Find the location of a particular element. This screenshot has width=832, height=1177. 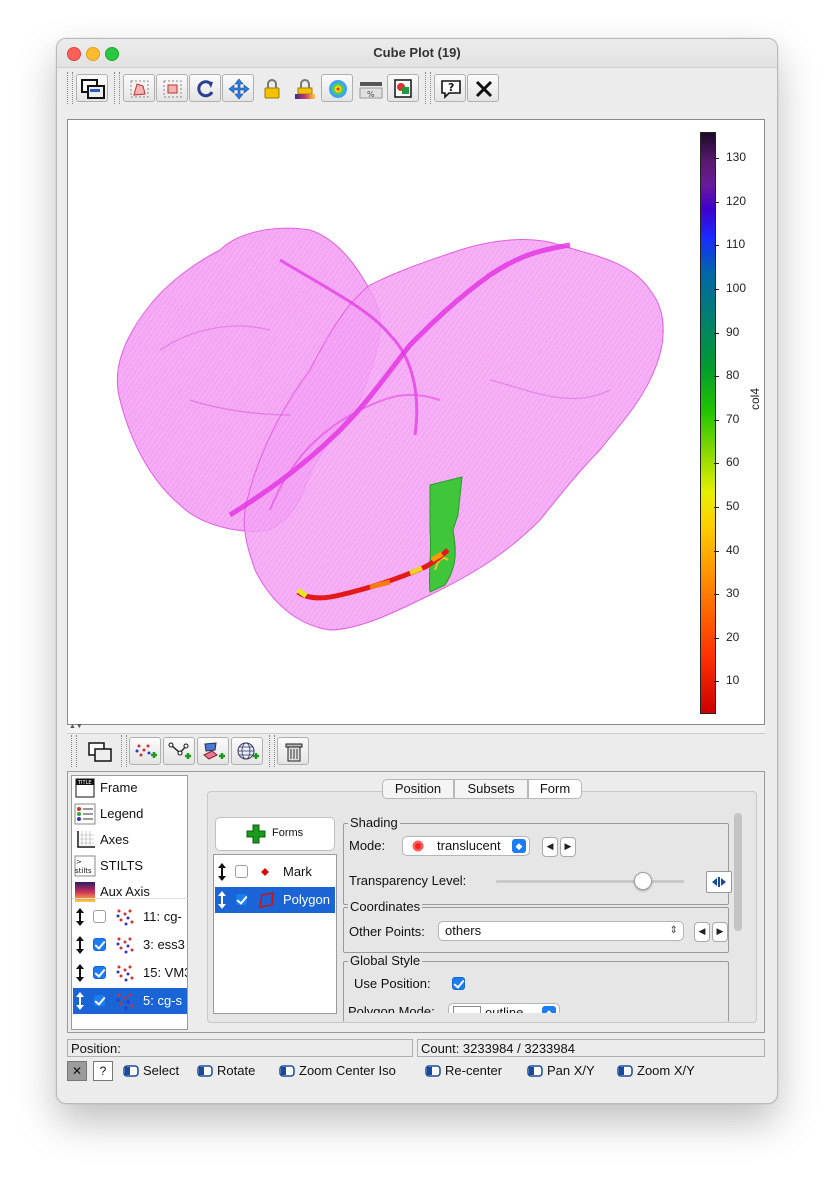

add-position-layer-icon is located at coordinates (145, 751).